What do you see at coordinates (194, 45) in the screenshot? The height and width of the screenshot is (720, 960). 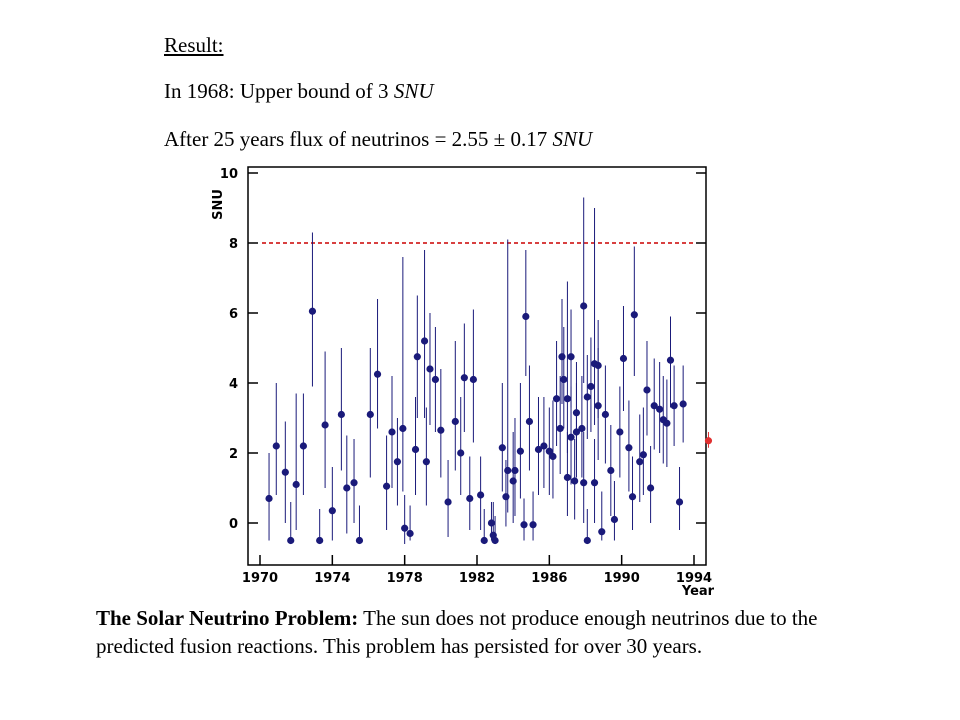 I see `result-label: Result:` at bounding box center [194, 45].